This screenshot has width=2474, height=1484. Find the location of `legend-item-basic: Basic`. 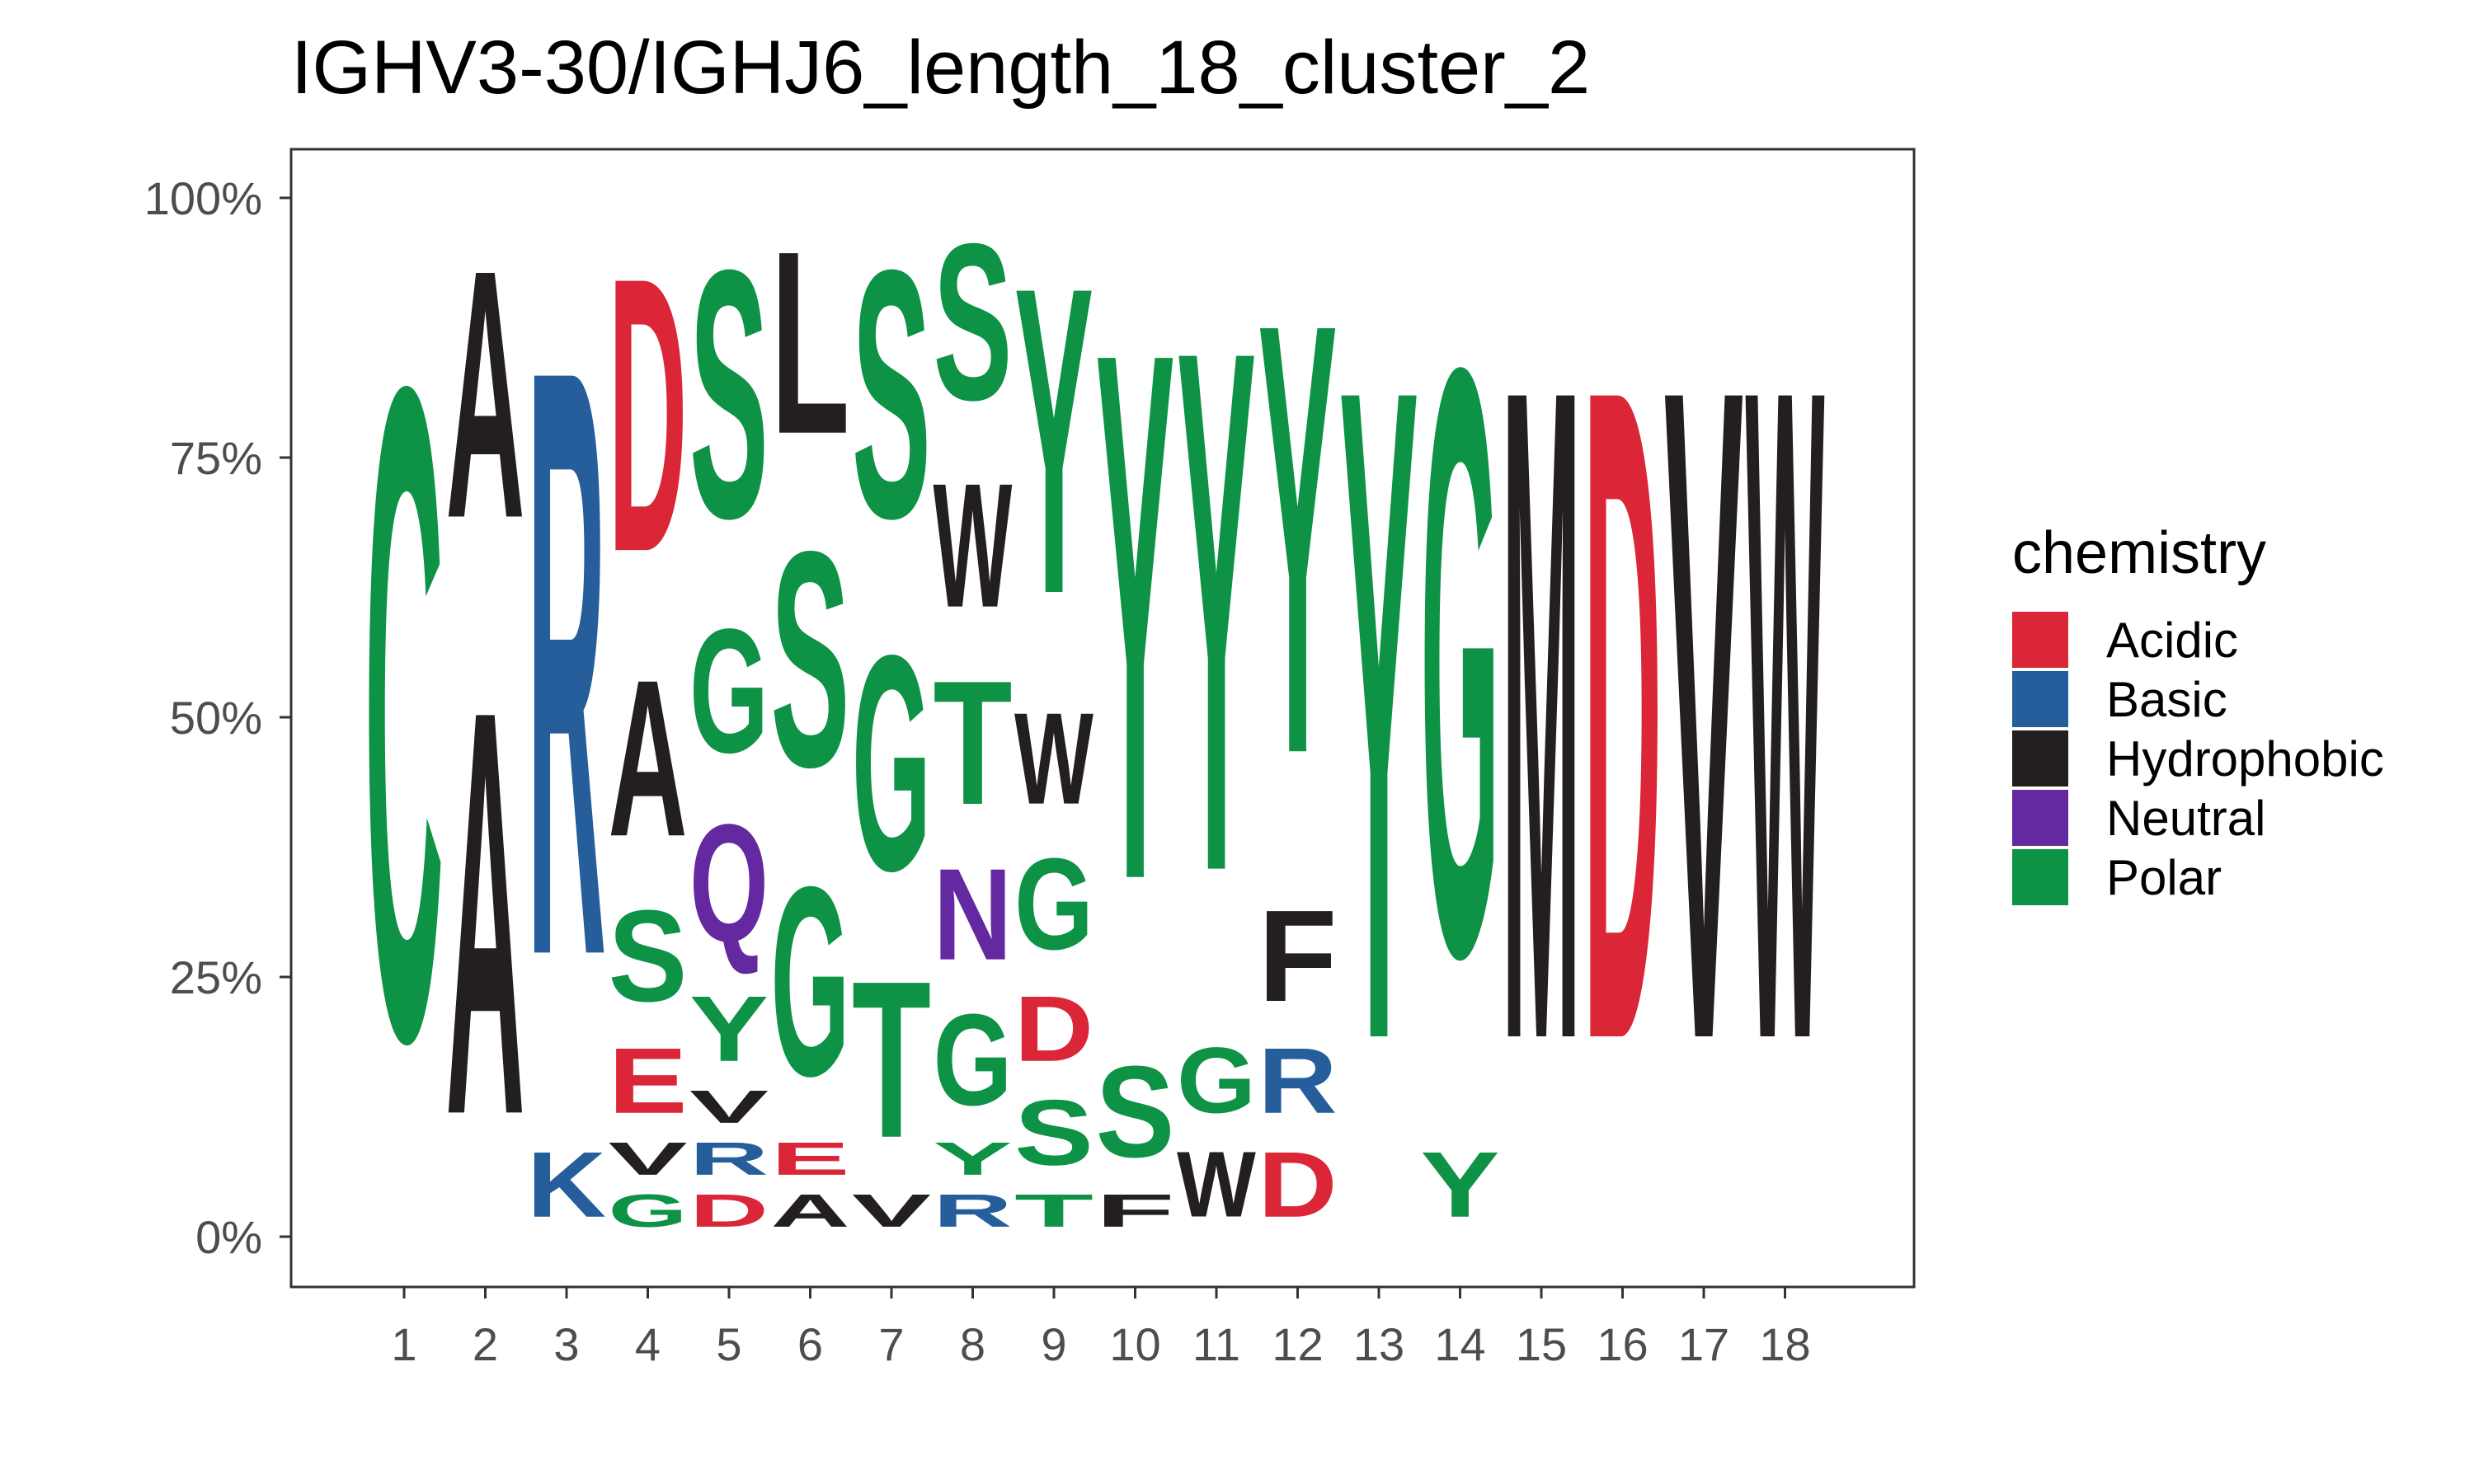

legend-item-basic: Basic is located at coordinates (2198, 699).